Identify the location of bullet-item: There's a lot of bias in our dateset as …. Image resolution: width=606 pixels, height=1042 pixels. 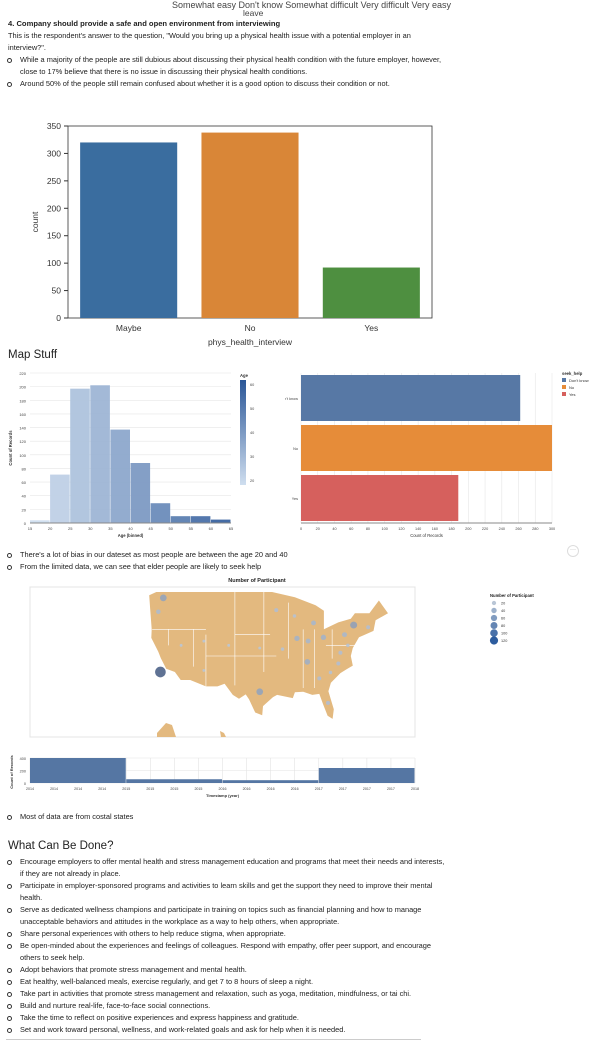
(248, 555).